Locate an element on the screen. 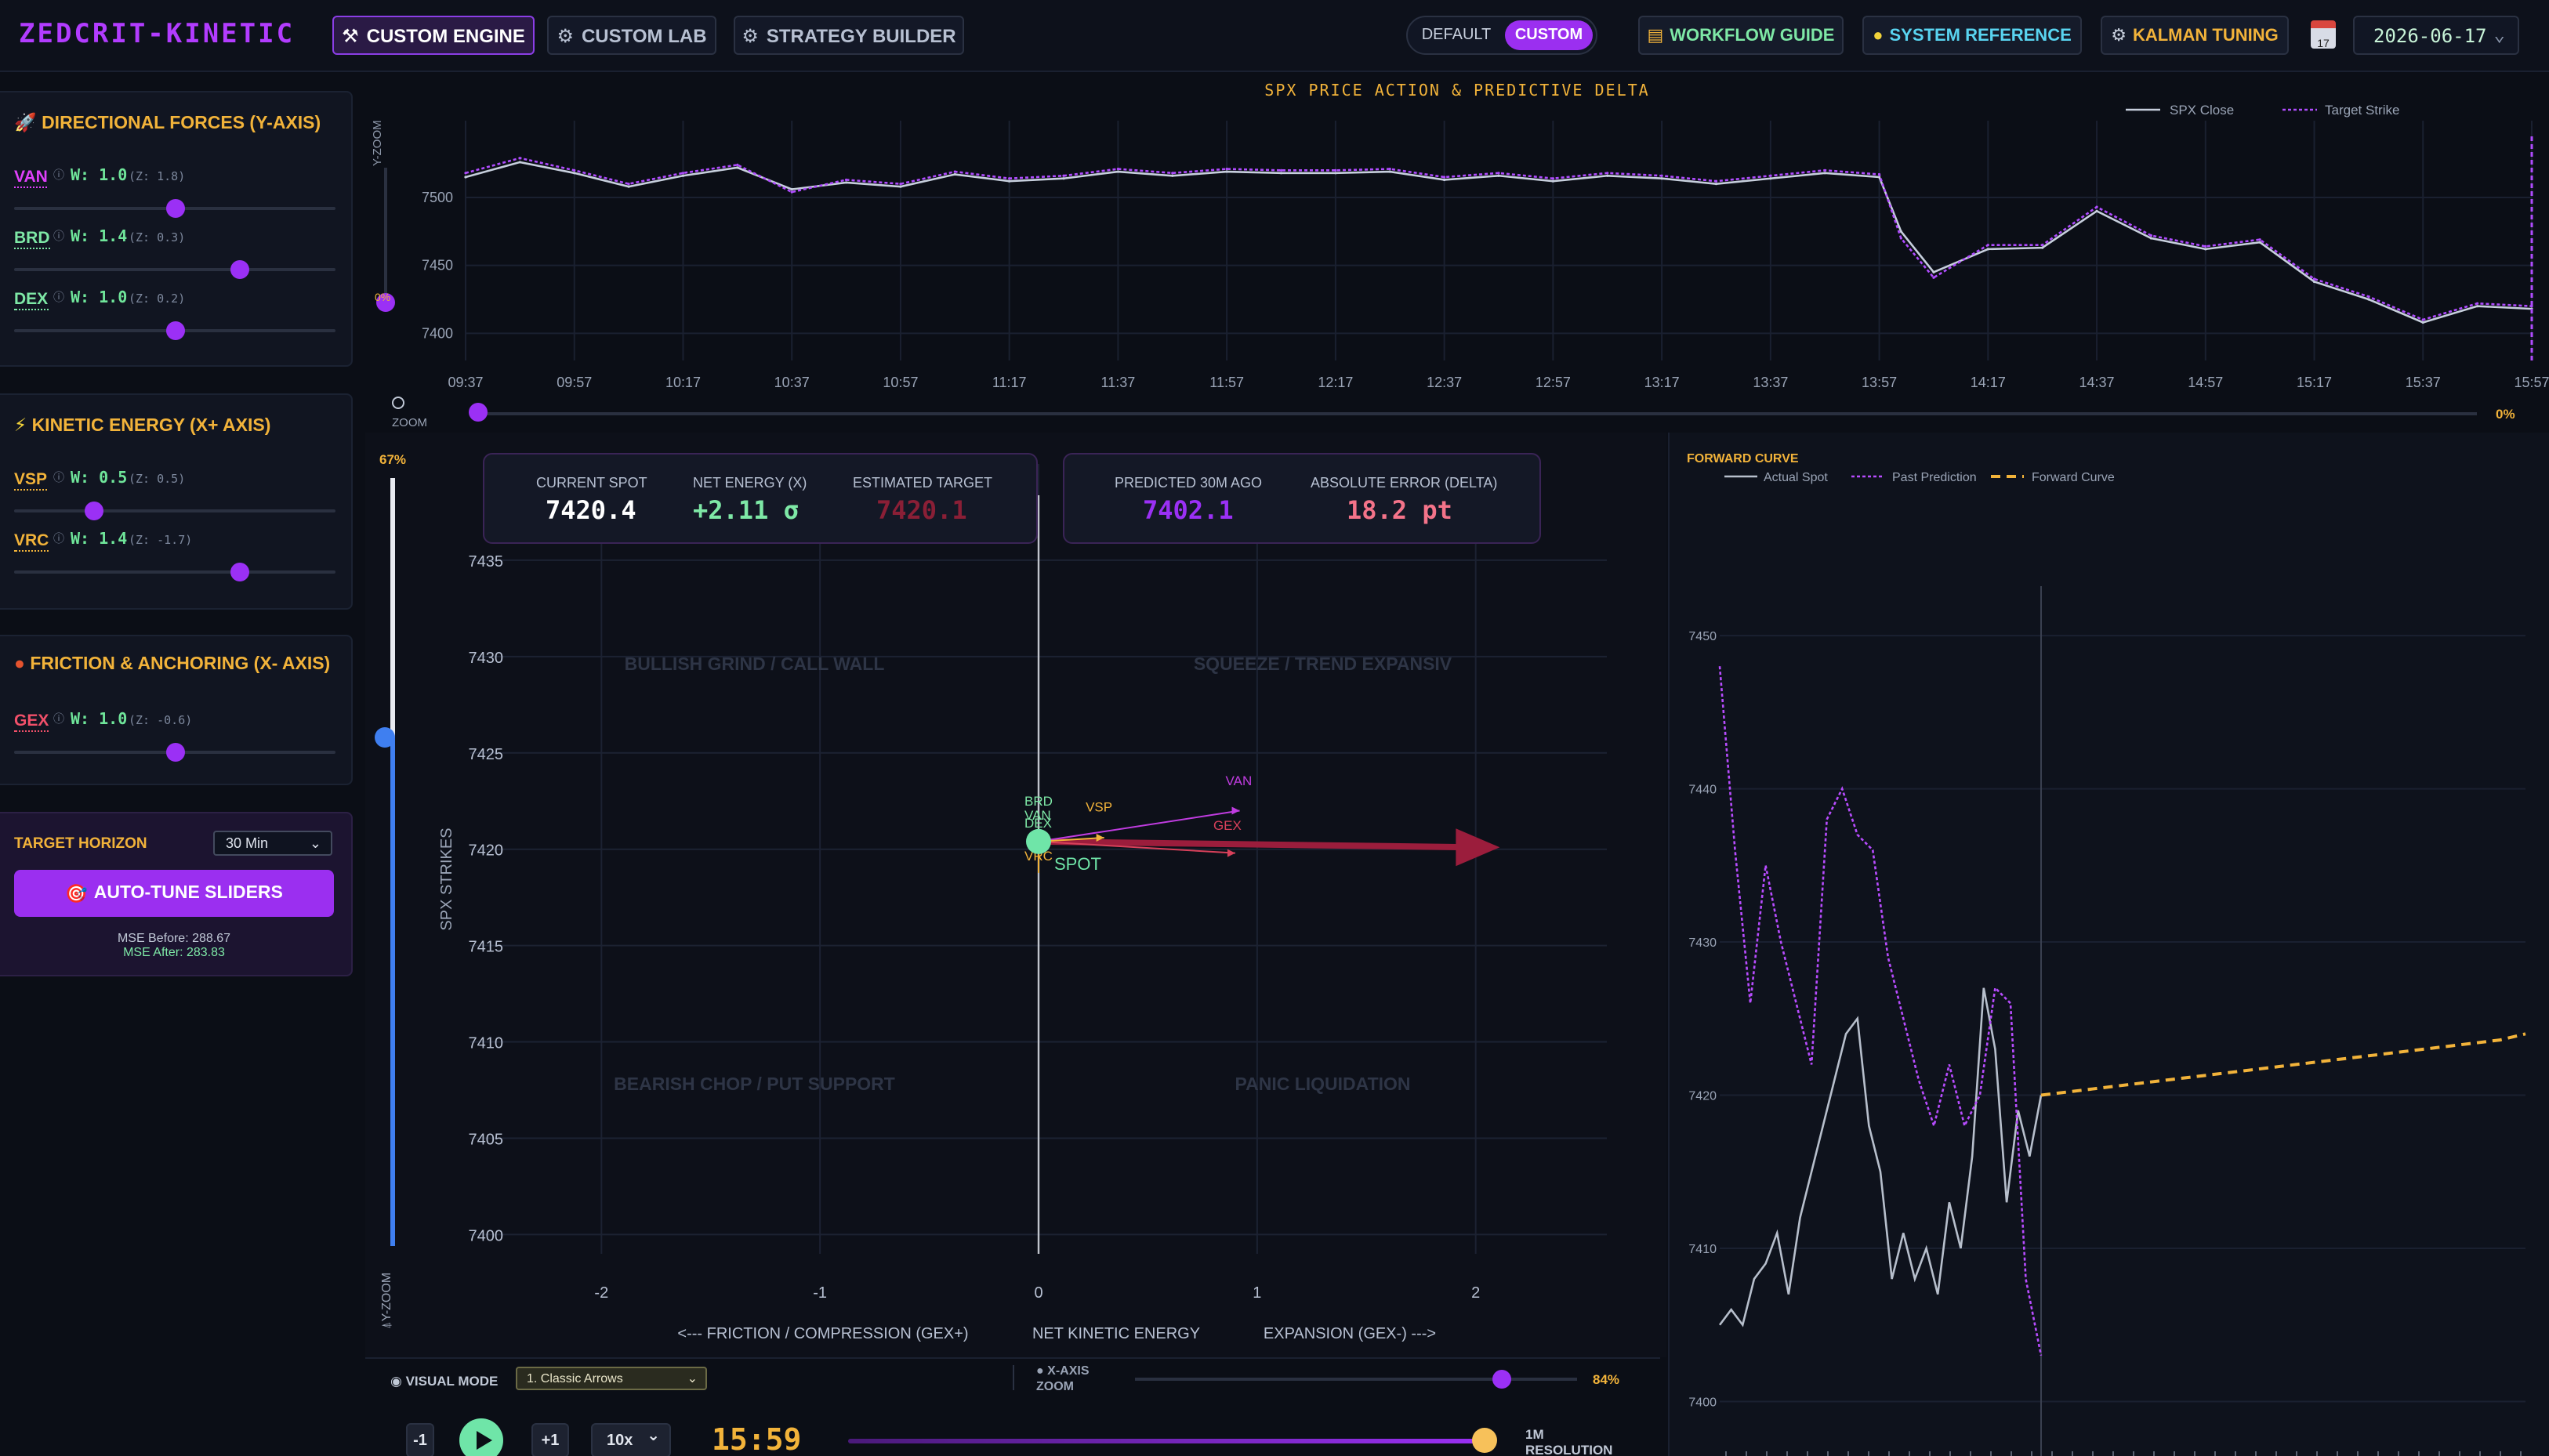 The height and width of the screenshot is (1456, 2549). auto-tune-label: AUTO-TUNE SLIDERS is located at coordinates (188, 893).